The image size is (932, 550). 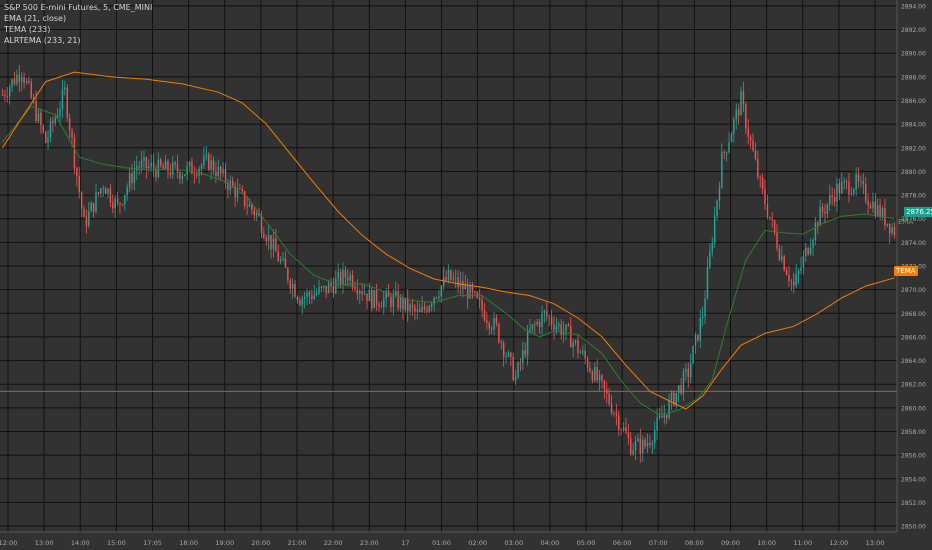 What do you see at coordinates (913, 290) in the screenshot?
I see `y-tick-label: 2870.00` at bounding box center [913, 290].